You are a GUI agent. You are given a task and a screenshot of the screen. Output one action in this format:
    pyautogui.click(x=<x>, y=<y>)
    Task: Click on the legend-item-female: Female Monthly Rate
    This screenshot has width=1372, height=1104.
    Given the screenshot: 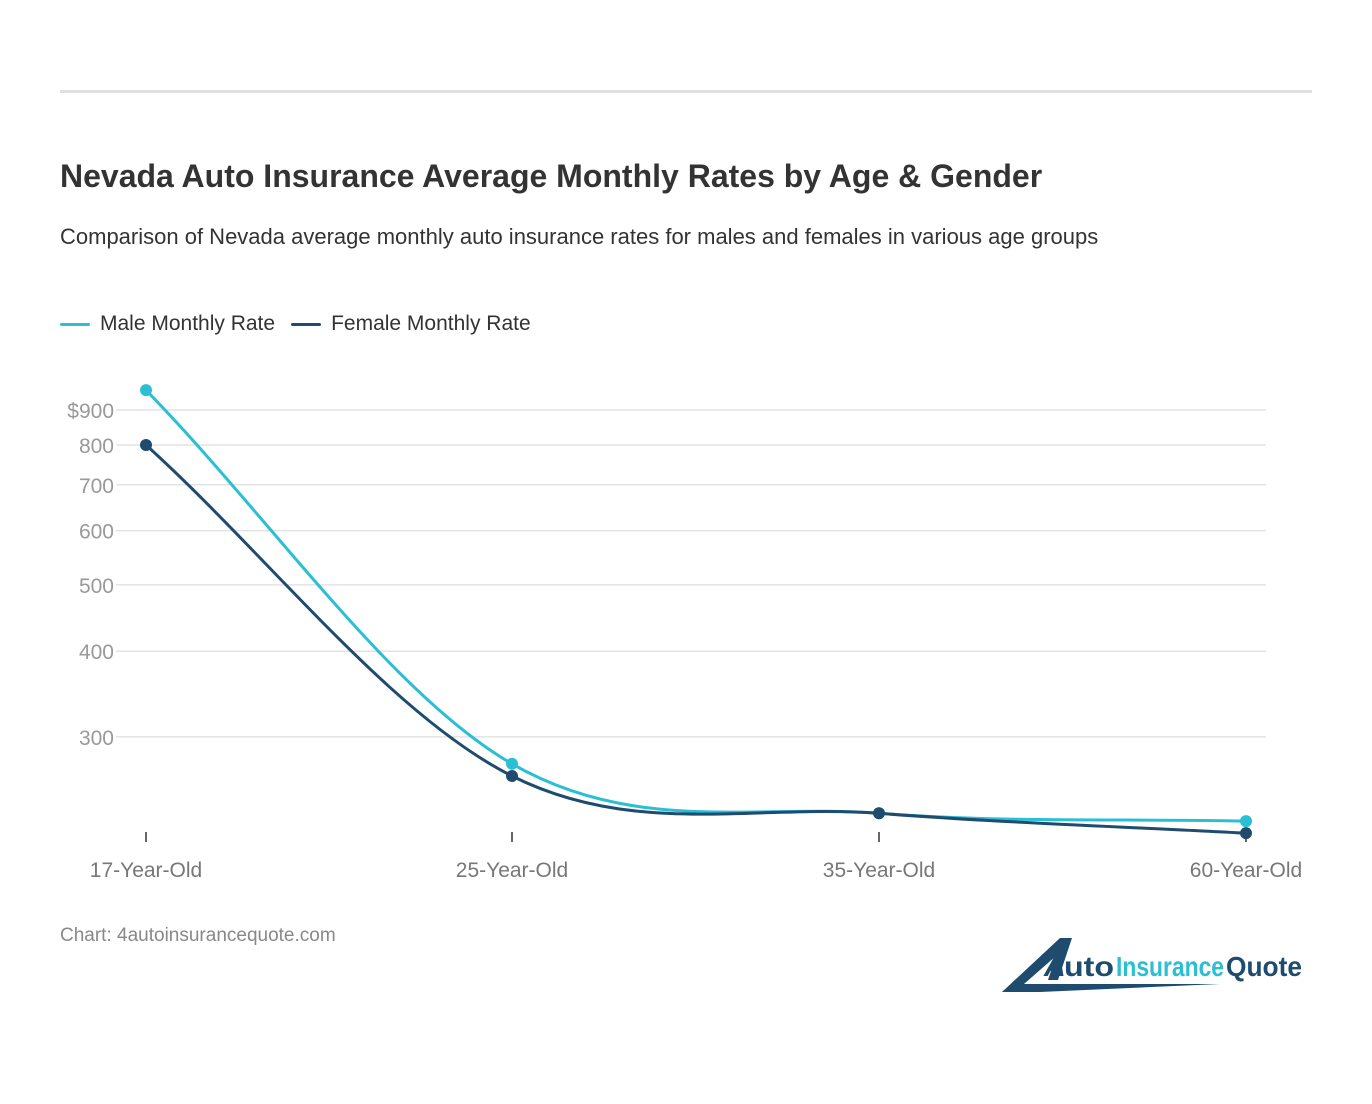 What is the action you would take?
    pyautogui.click(x=411, y=324)
    